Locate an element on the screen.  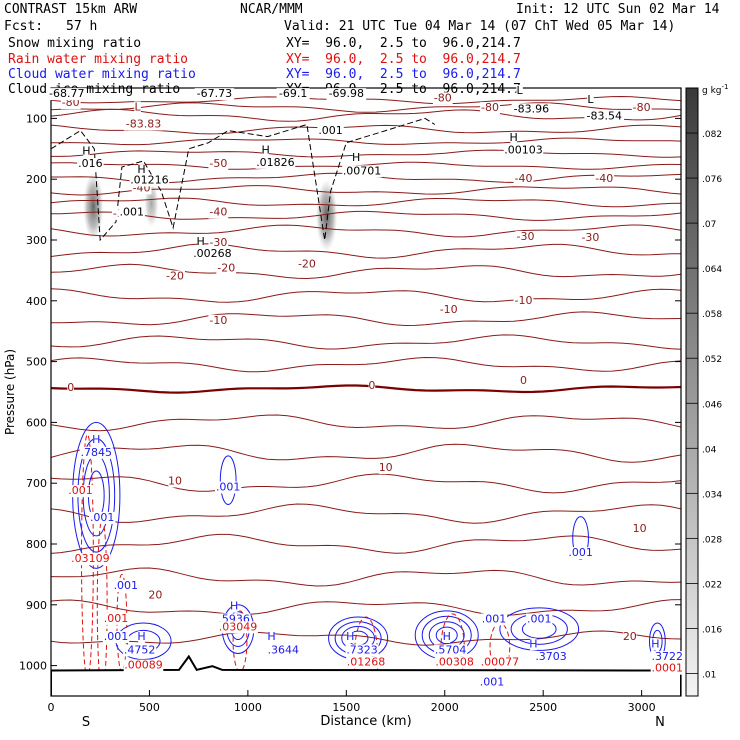
y-tick-label: 700 is located at coordinates (36, 483).